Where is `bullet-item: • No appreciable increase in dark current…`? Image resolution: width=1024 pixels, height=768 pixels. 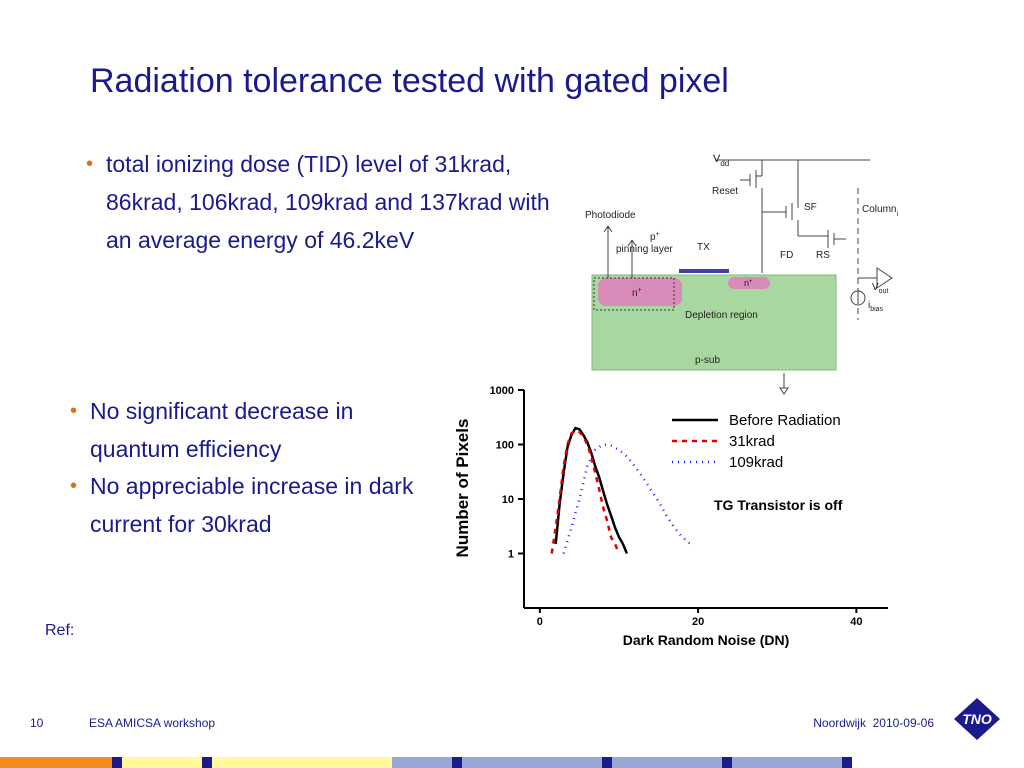
bullet-item: • No appreciable increase in dark current… is located at coordinates (255, 505).